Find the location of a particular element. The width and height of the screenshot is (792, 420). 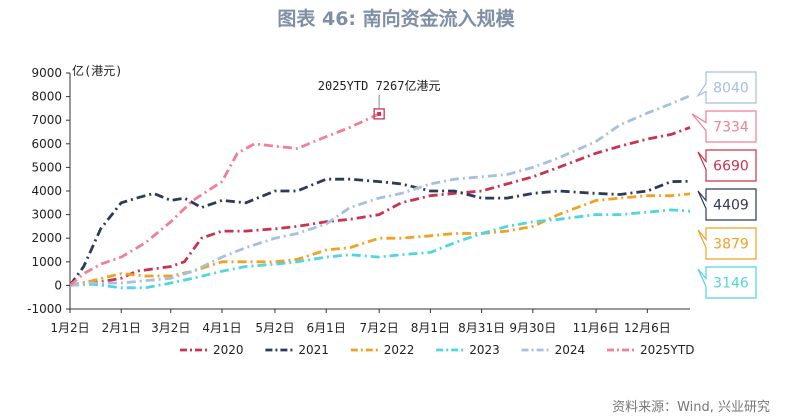

x-tick-label: 9月30日 is located at coordinates (532, 328).